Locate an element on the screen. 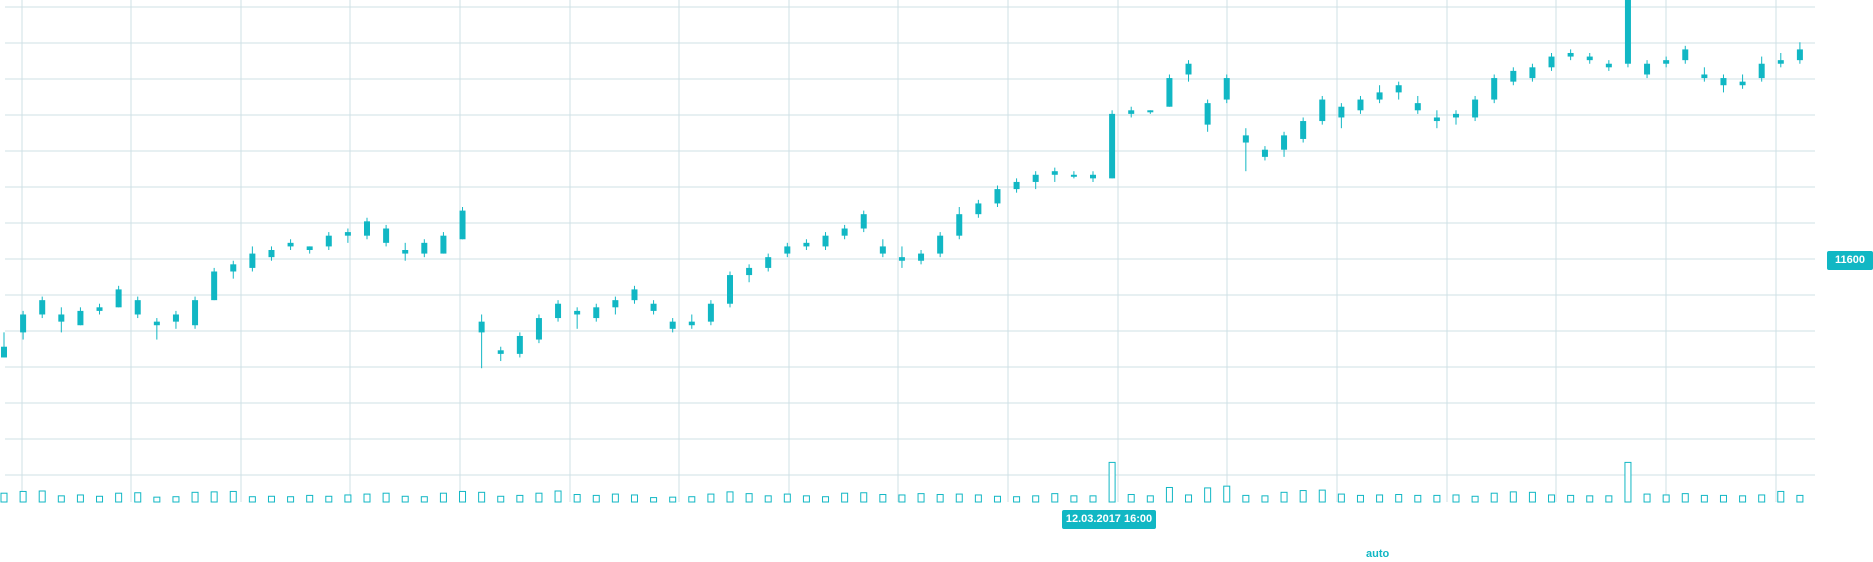  scale-mode-button: auto is located at coordinates (1378, 554).